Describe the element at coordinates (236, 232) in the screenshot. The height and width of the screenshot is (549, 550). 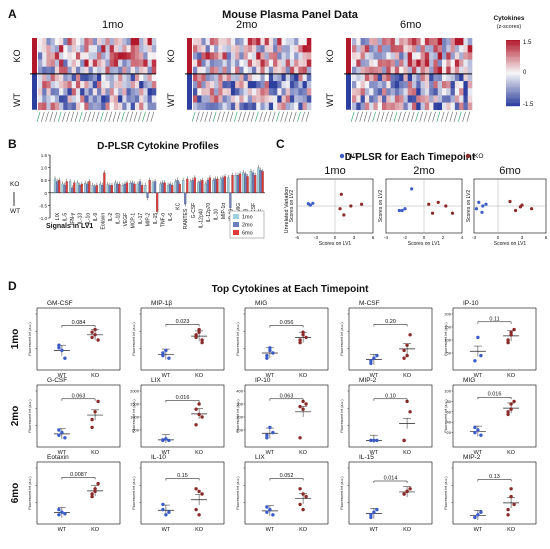
I see `legend-swatch-6mo` at that location.